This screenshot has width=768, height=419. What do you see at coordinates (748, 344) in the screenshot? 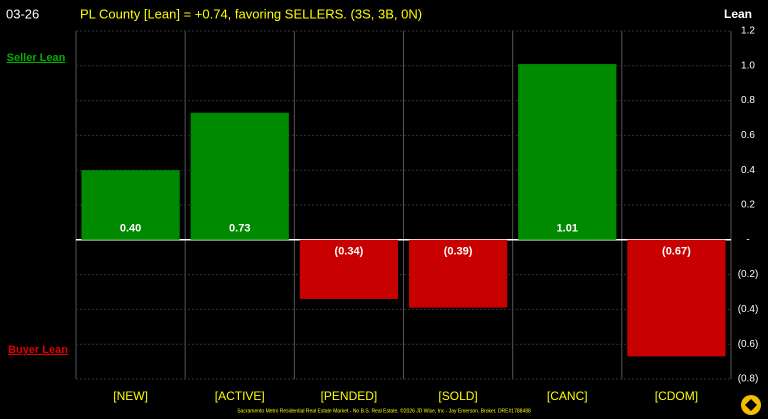
I see `y-tick-label: (0.6)` at bounding box center [748, 344].